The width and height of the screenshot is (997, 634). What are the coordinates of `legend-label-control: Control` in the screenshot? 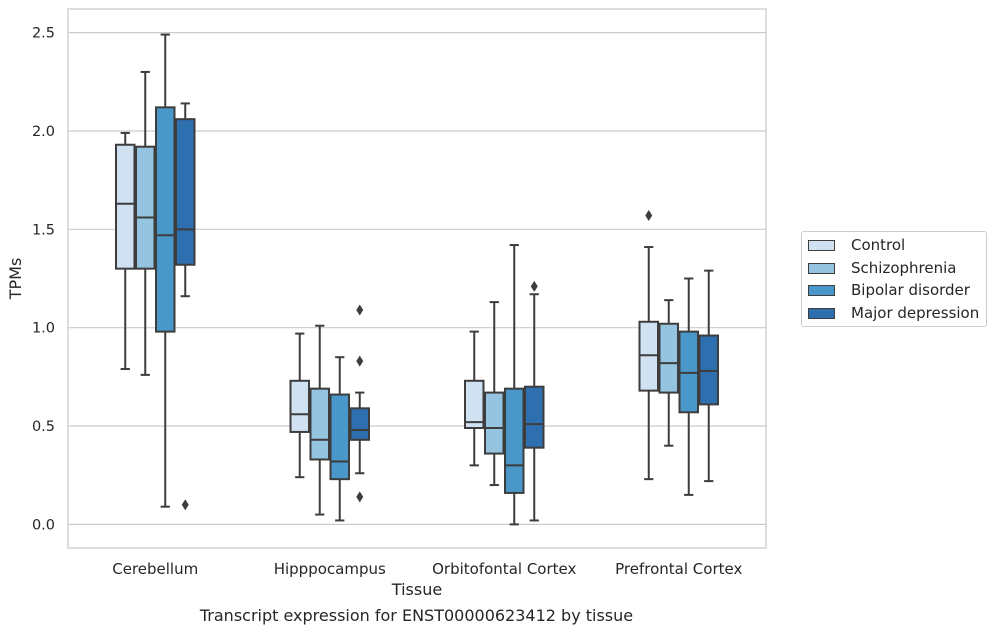 It's located at (878, 245).